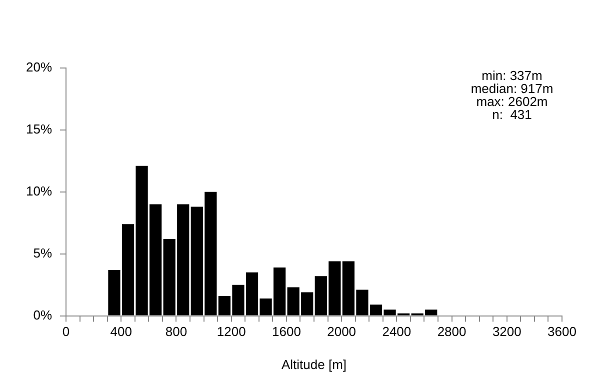 Image resolution: width=600 pixels, height=390 pixels. What do you see at coordinates (512, 95) in the screenshot?
I see `annotation: min: 337m median: 917m max: 2602m n: 431` at bounding box center [512, 95].